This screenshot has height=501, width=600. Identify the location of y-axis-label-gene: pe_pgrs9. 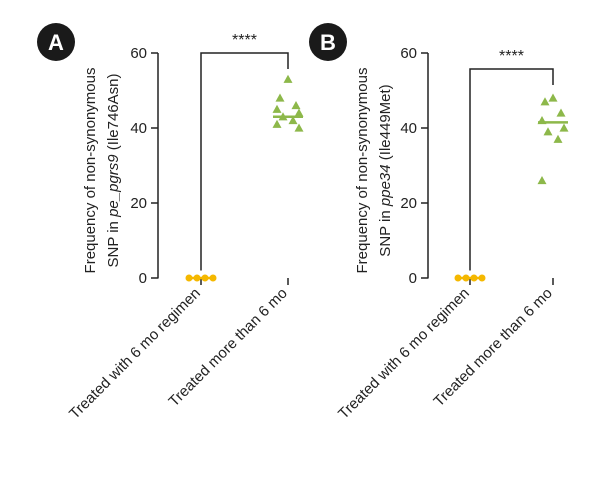
(113, 186).